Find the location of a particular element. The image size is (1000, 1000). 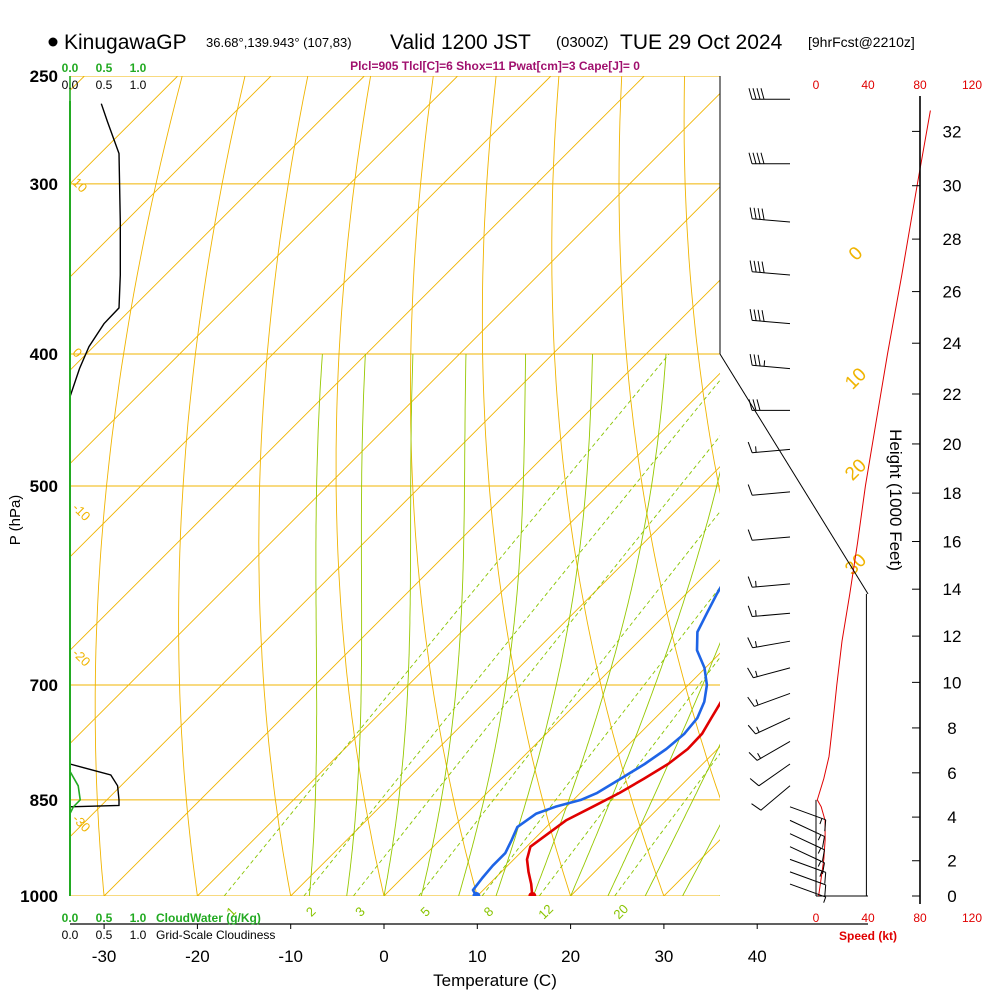

mixing-ratio-line is located at coordinates (629, 776).